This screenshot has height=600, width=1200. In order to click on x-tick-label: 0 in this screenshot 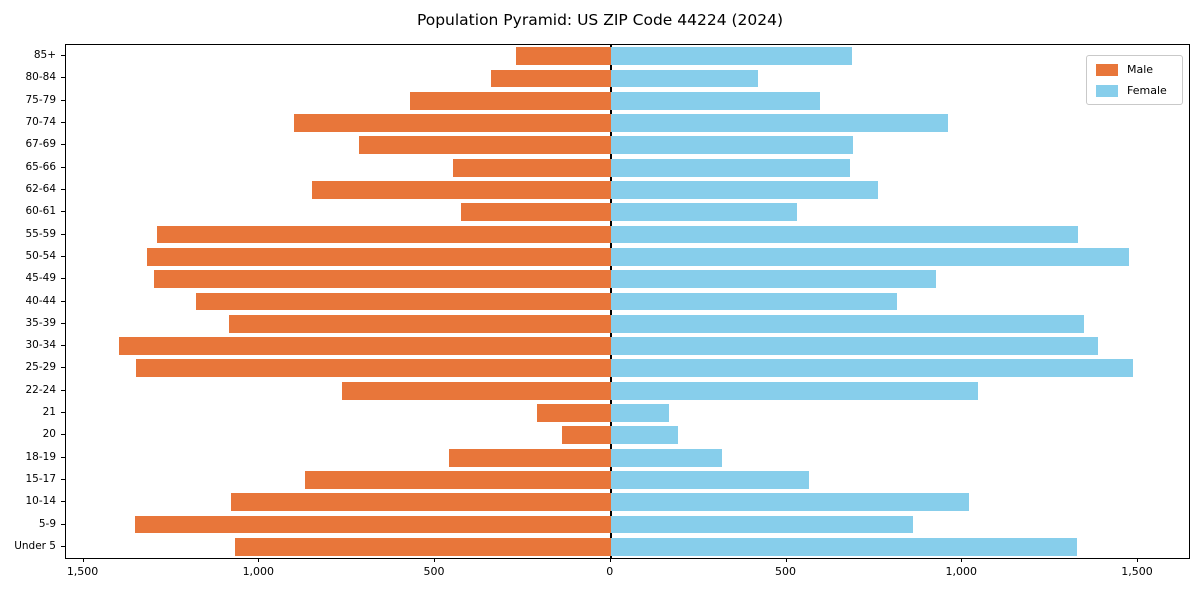, I will do `click(610, 571)`.